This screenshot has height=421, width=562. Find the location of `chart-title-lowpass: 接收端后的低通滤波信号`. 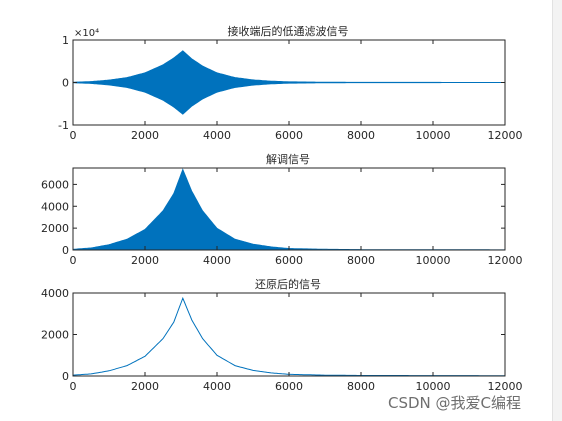

chart-title-lowpass: 接收端后的低通滤波信号 is located at coordinates (288, 31).